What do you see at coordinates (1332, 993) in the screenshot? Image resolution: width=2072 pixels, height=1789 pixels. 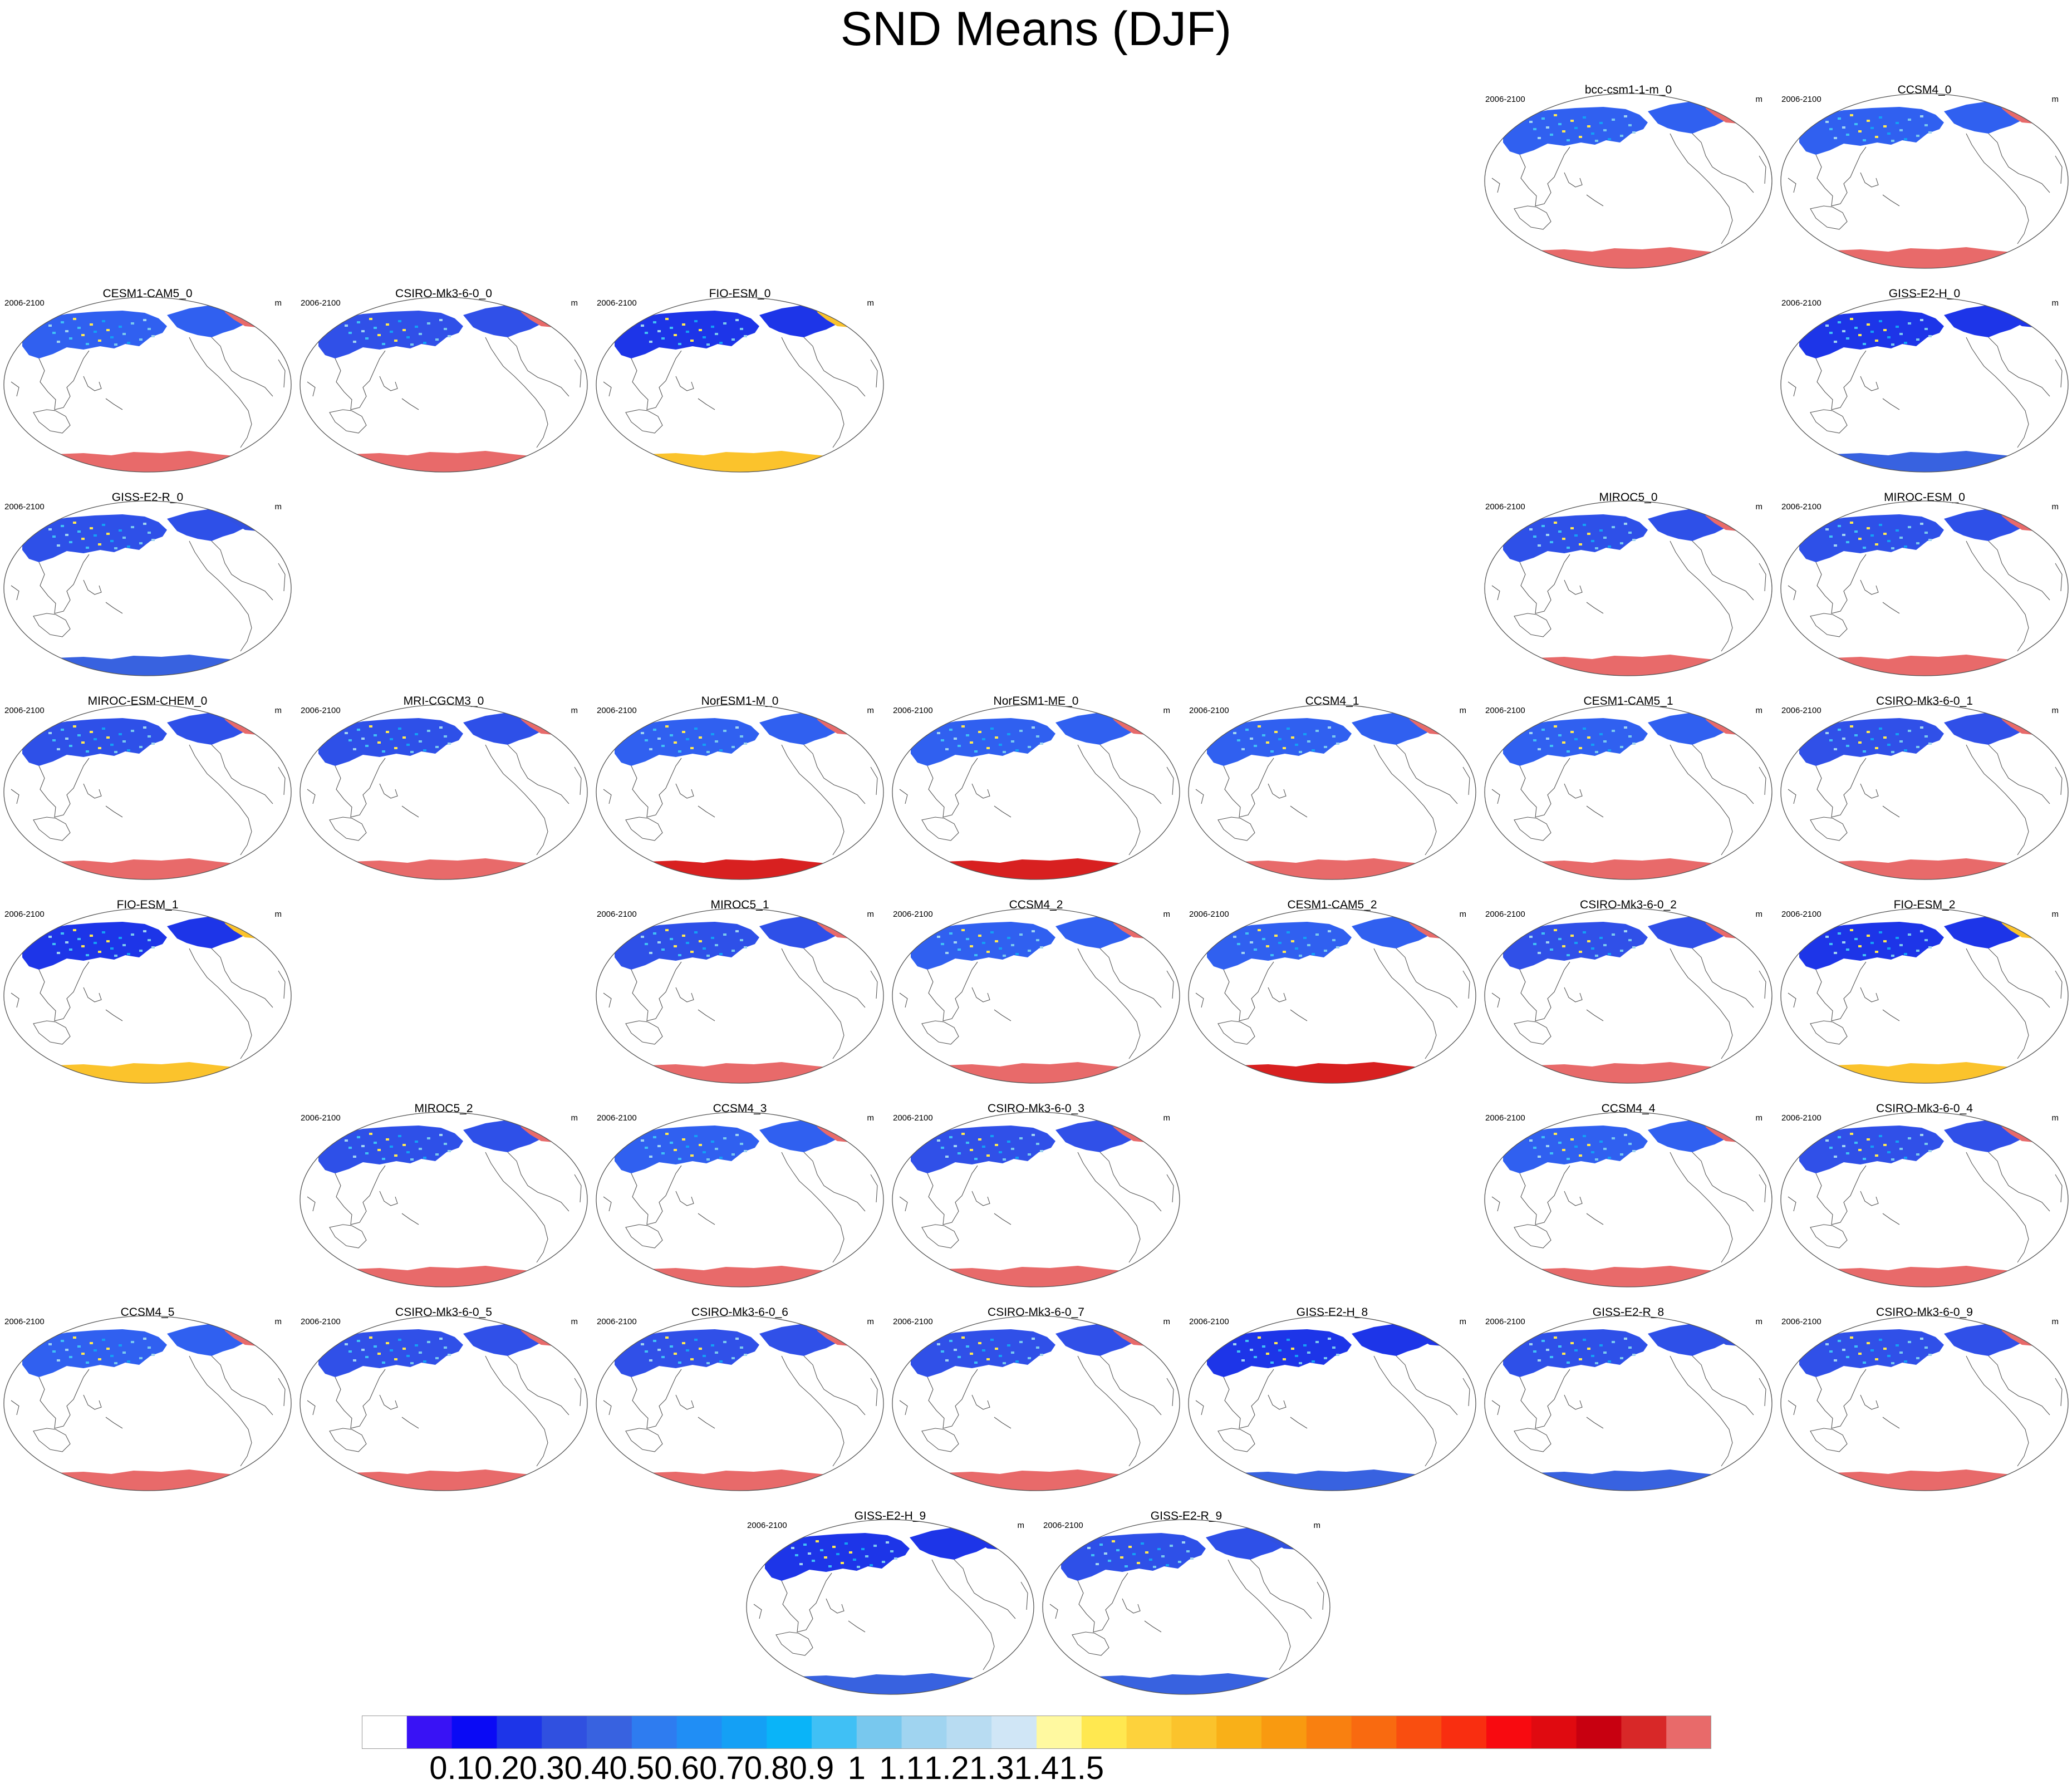 I see `map-panel: CESM1-CAM5_2 2006-2100 m` at bounding box center [1332, 993].